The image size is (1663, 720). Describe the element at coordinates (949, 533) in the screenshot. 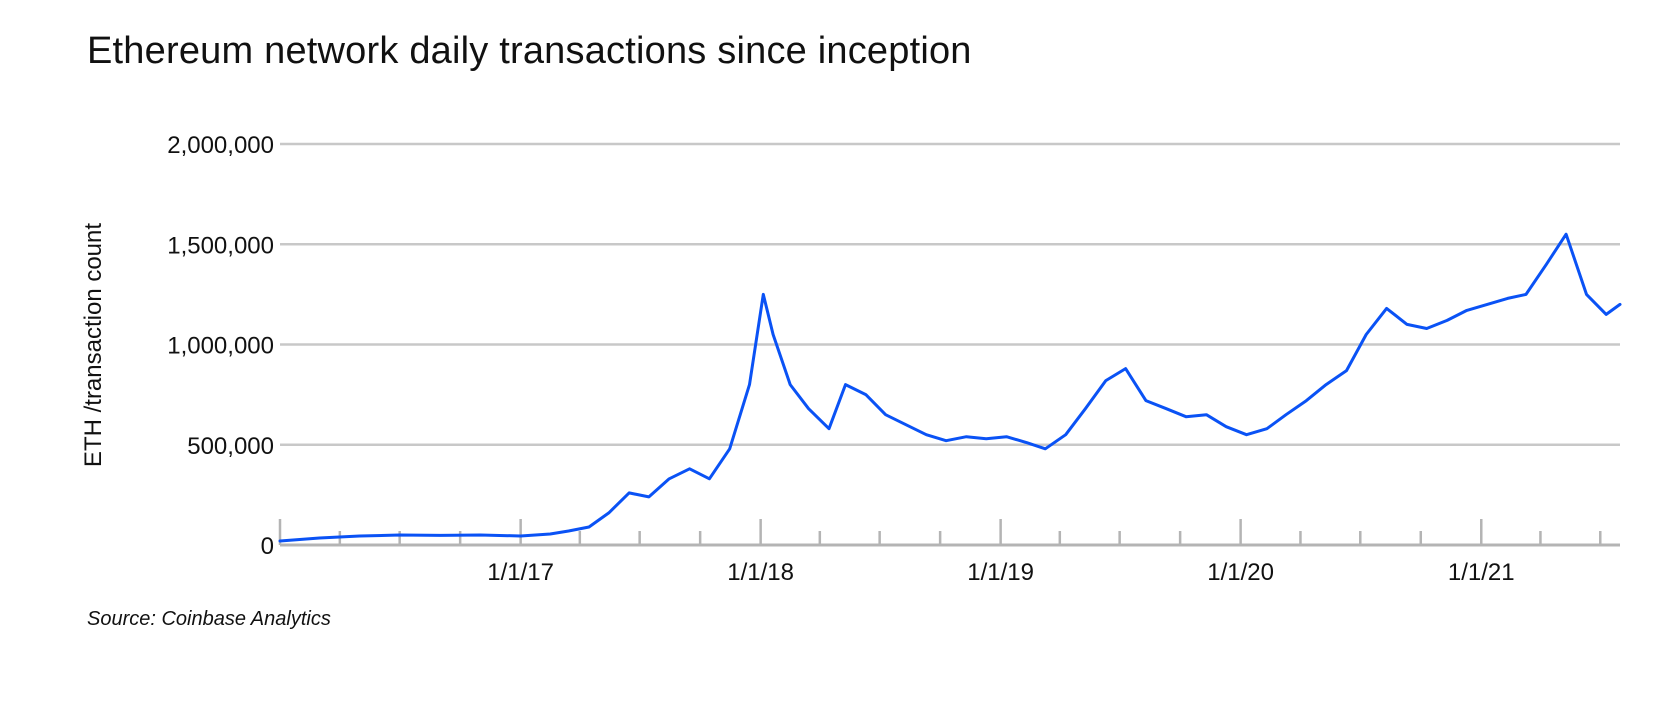

I see `x-axis` at that location.